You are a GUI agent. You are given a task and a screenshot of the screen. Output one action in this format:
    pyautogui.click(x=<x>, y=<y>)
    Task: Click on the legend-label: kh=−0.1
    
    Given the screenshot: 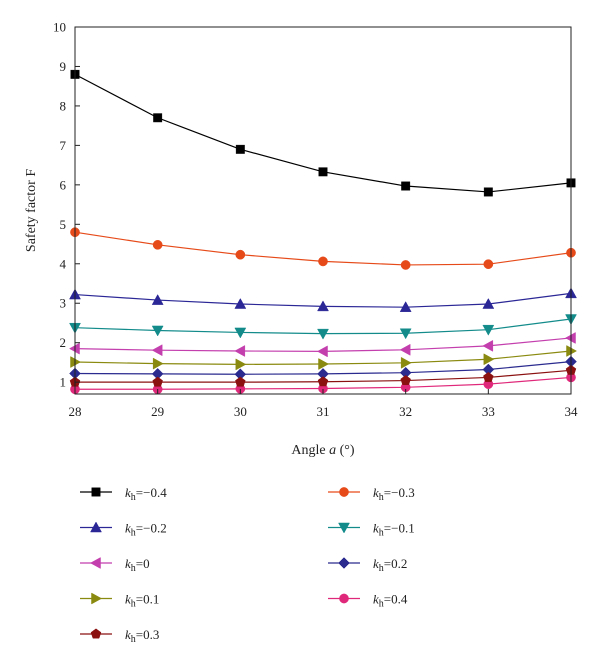 What is the action you would take?
    pyautogui.click(x=394, y=530)
    